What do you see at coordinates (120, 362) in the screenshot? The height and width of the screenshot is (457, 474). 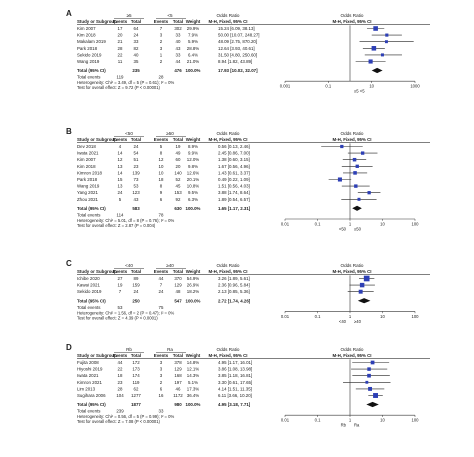 I see `panel-d-study-events1: 44` at bounding box center [120, 362].